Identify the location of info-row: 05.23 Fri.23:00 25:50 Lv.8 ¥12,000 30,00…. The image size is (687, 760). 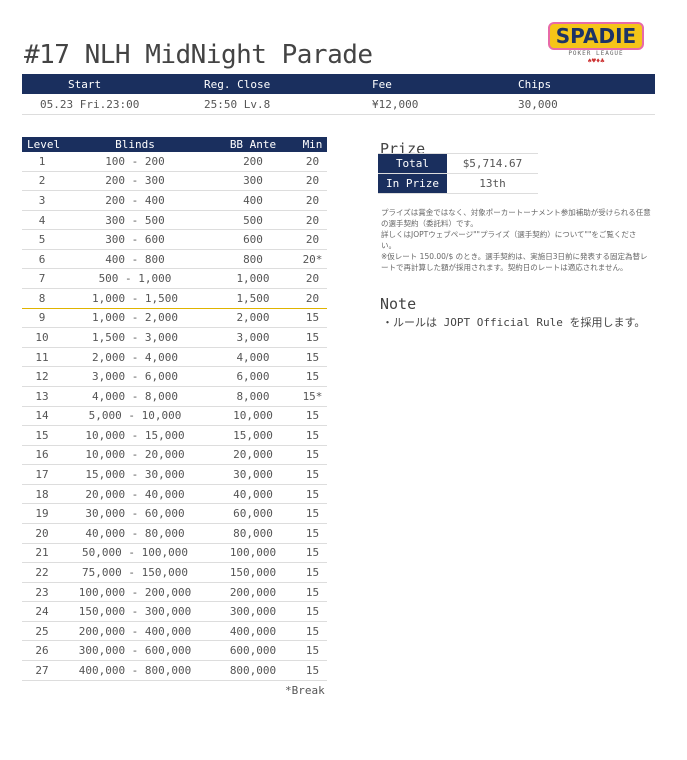
(338, 104).